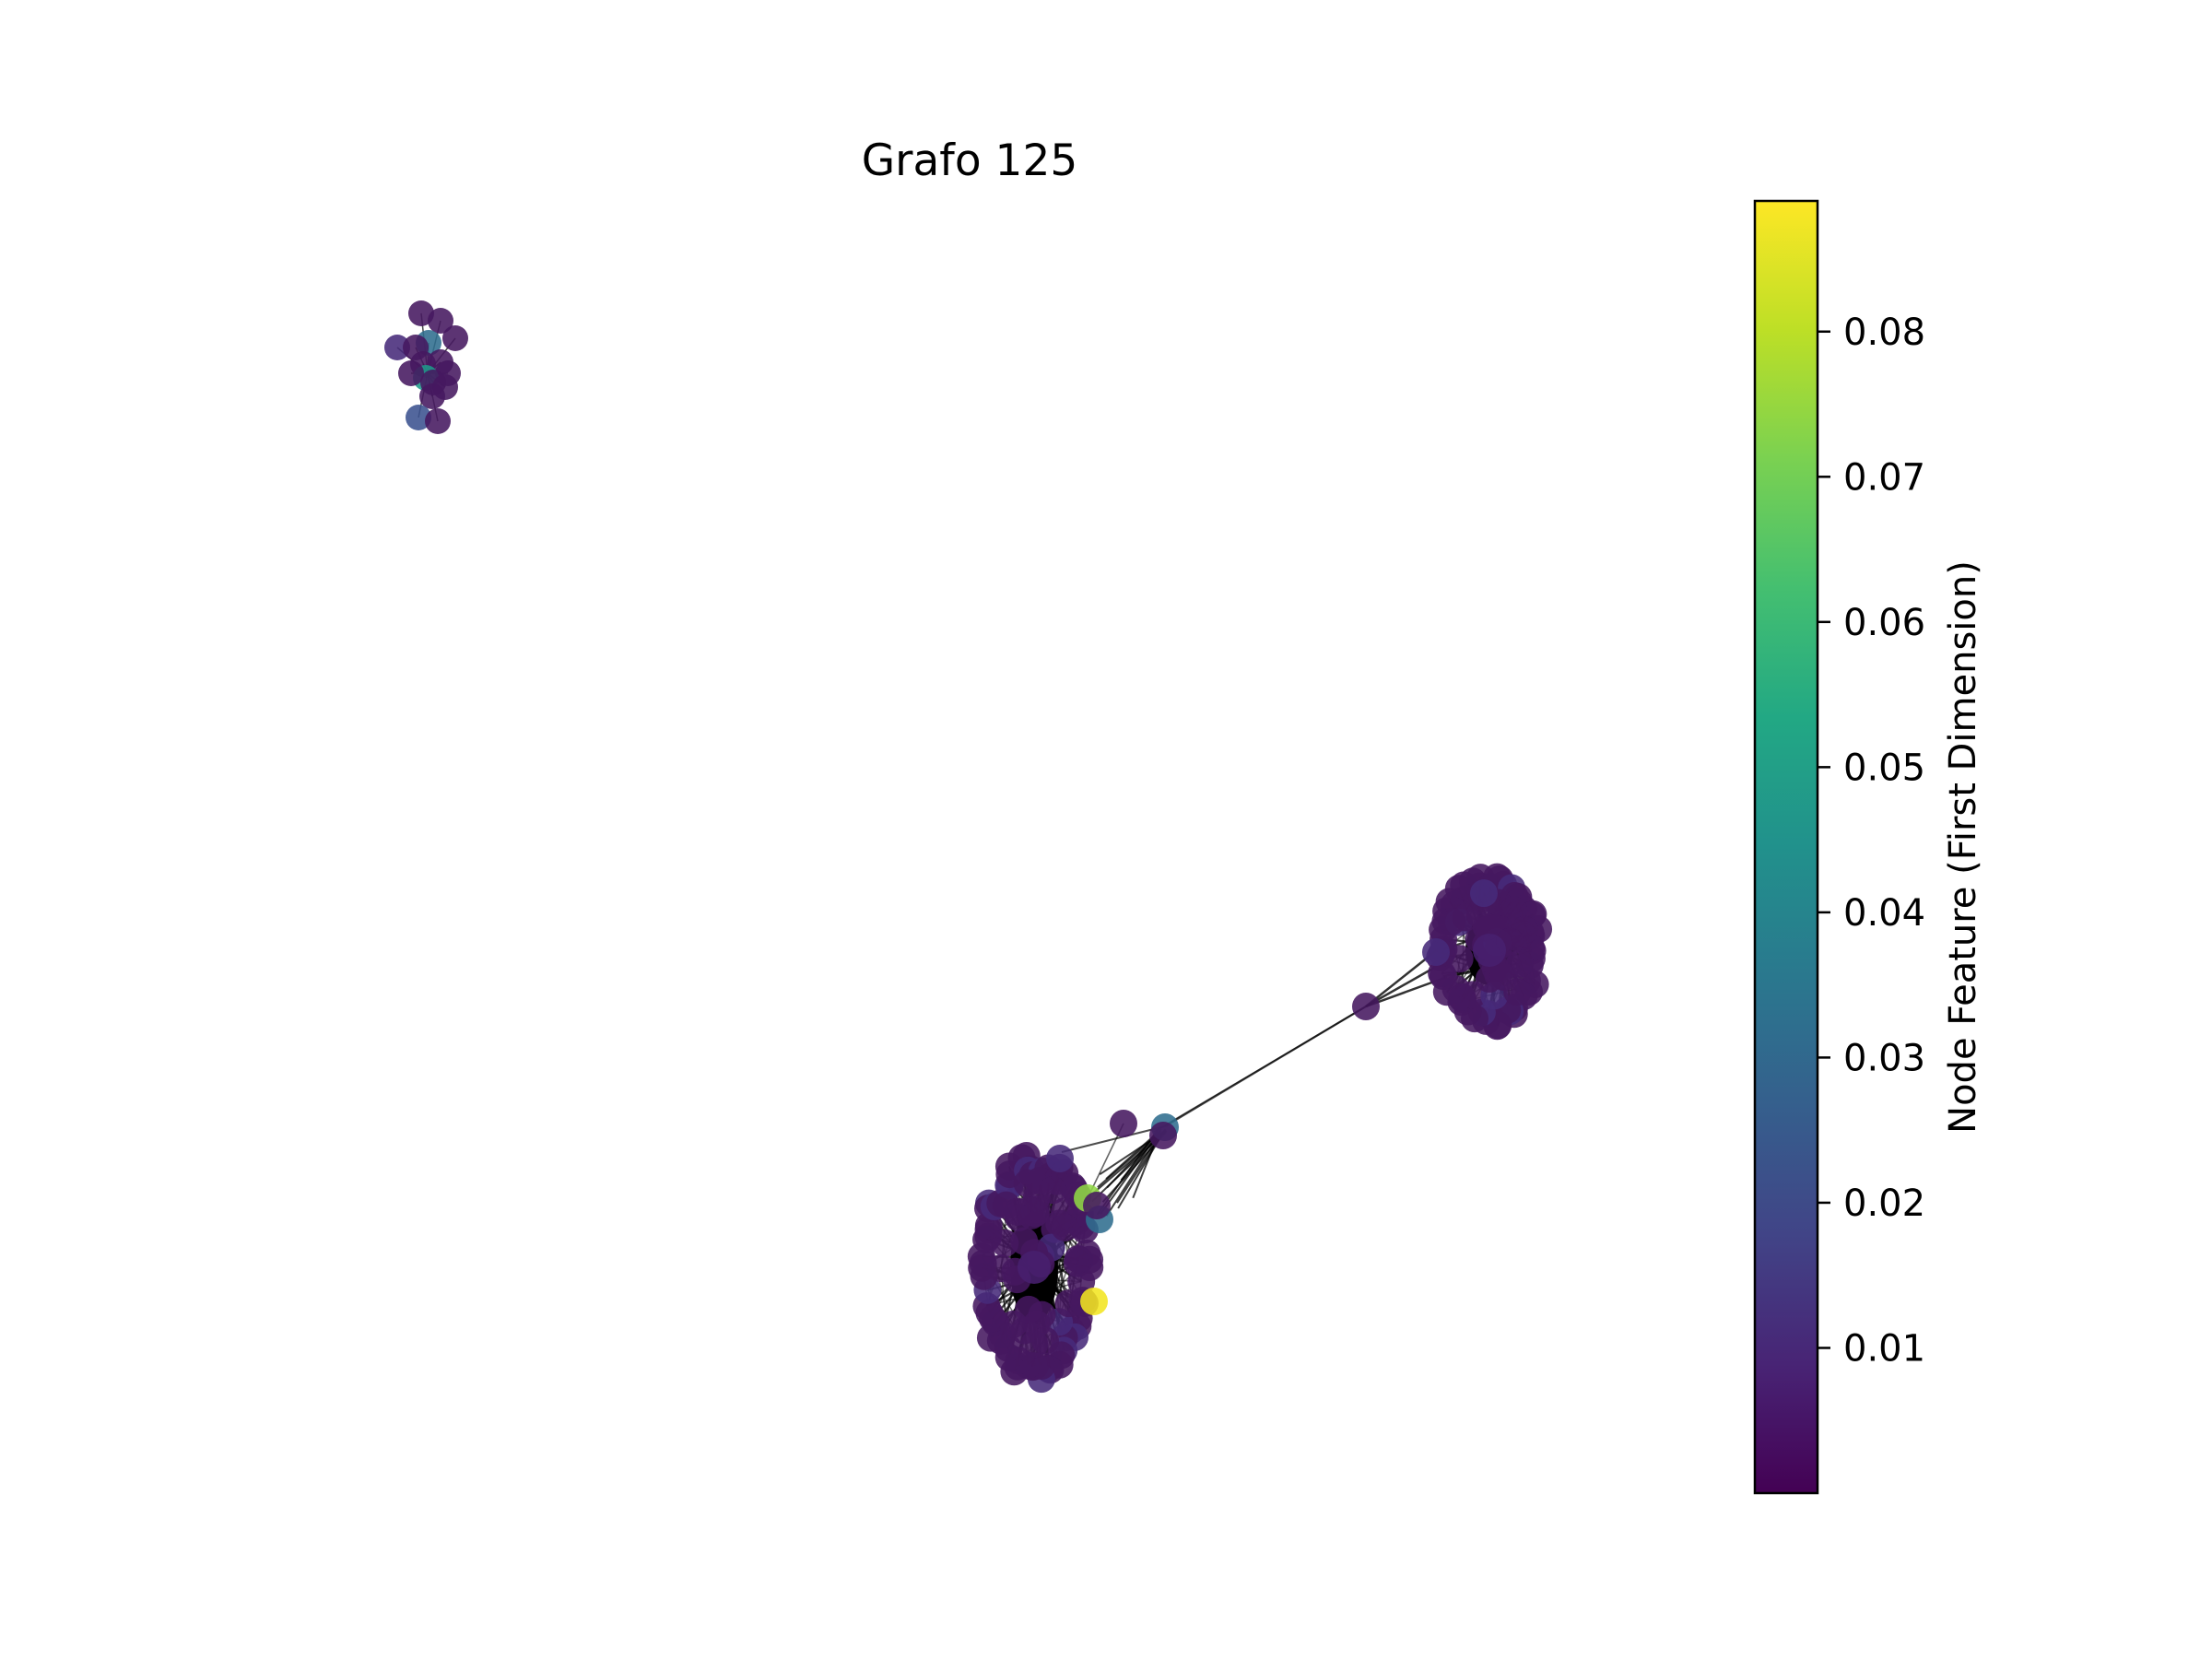  I want to click on colorbar-tick-label: 0.04, so click(1884, 913).